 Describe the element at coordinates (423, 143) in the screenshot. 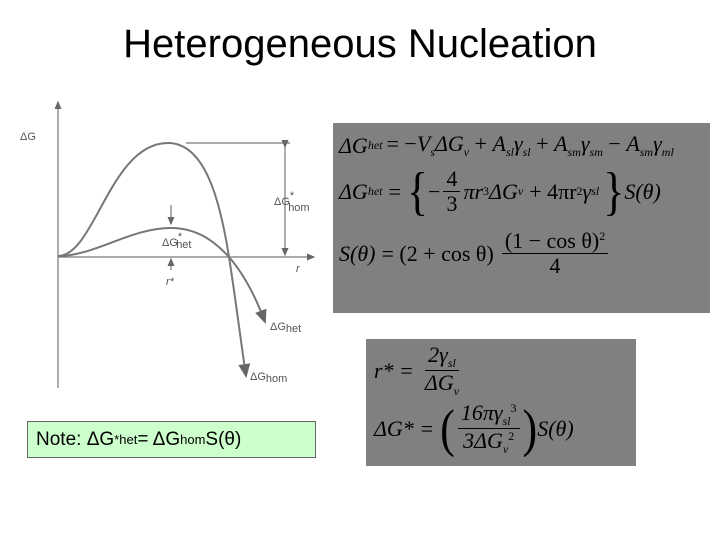

I see `equation-term: V` at that location.